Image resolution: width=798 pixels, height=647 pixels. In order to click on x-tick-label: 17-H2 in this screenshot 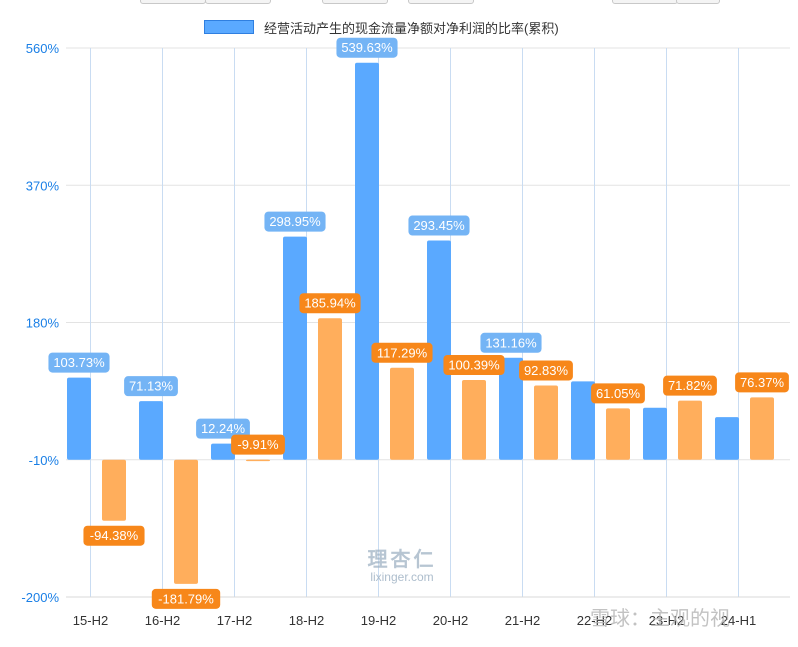, I will do `click(234, 620)`.